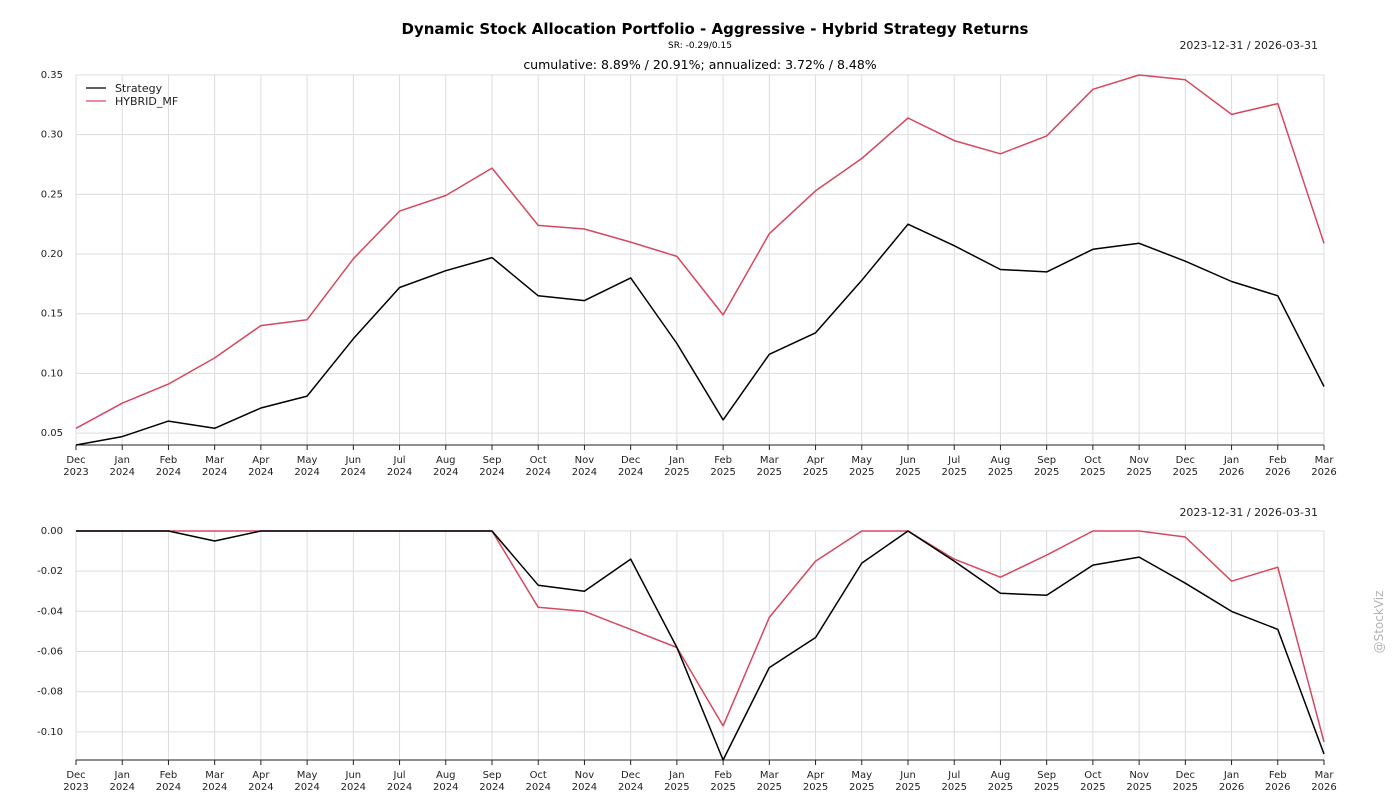 The width and height of the screenshot is (1400, 800). What do you see at coordinates (52, 254) in the screenshot?
I see `y-tick-label: 0.20` at bounding box center [52, 254].